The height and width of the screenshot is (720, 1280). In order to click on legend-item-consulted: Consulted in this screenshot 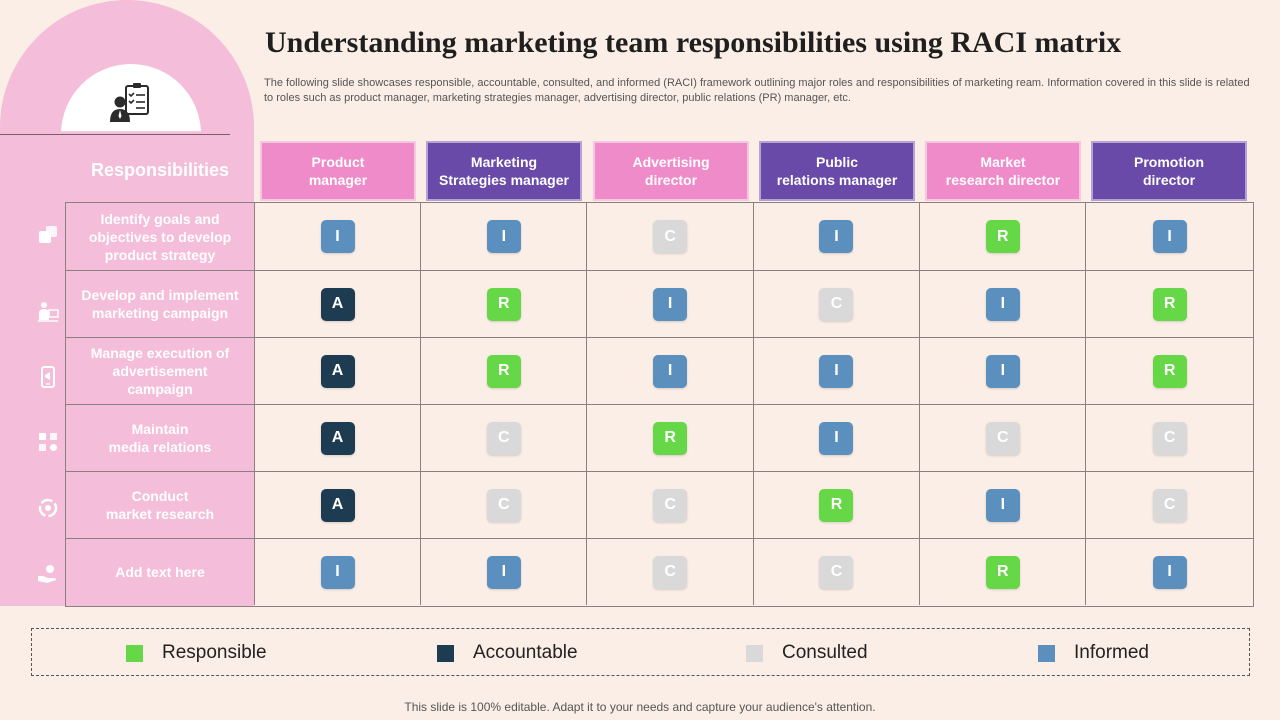, I will do `click(807, 653)`.